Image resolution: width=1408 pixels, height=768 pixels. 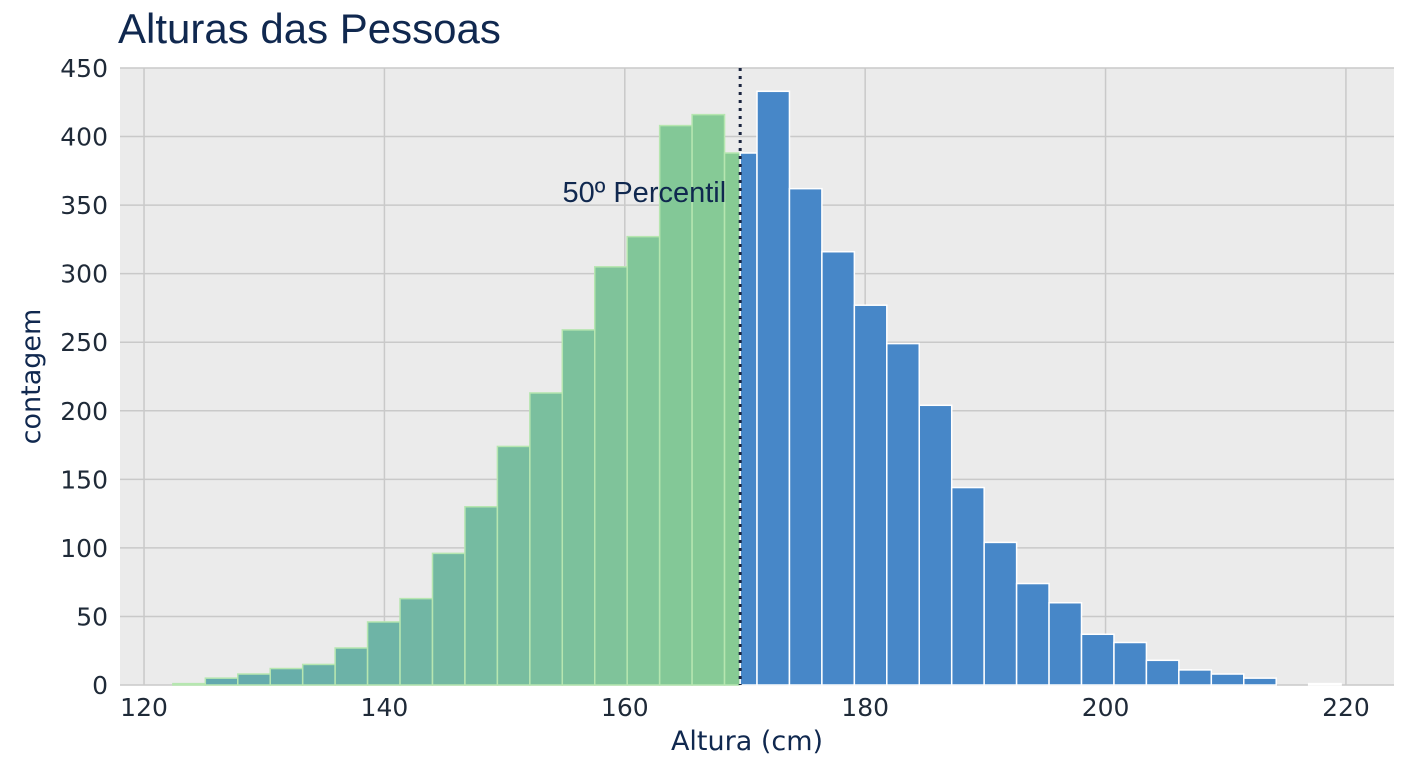 What do you see at coordinates (84, 342) in the screenshot?
I see `y-tick-label: 250` at bounding box center [84, 342].